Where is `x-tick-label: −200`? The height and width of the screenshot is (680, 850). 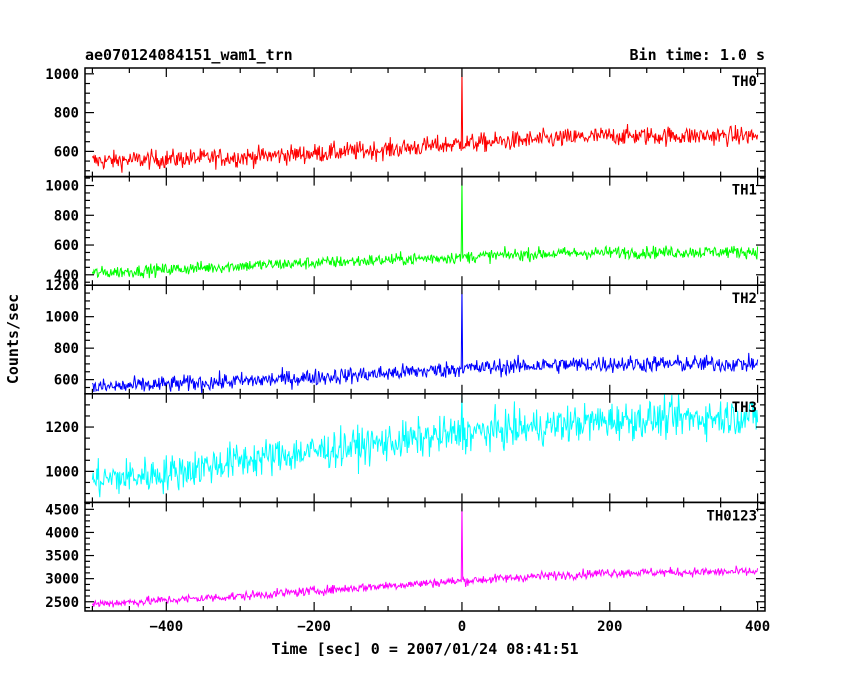
x-tick-label: −200 is located at coordinates (314, 627).